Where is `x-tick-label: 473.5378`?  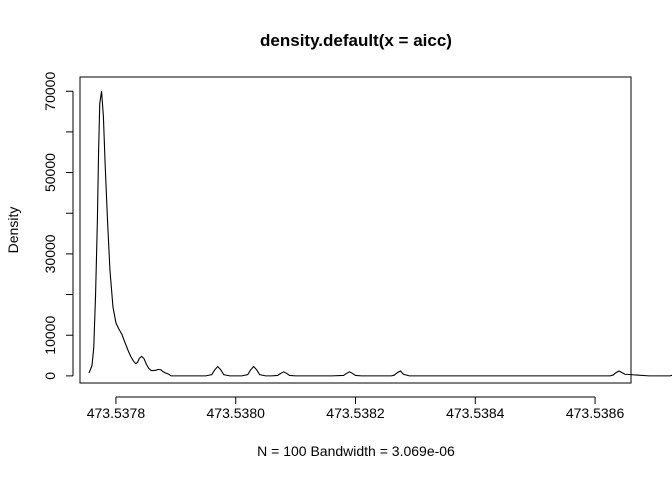 x-tick-label: 473.5378 is located at coordinates (116, 413).